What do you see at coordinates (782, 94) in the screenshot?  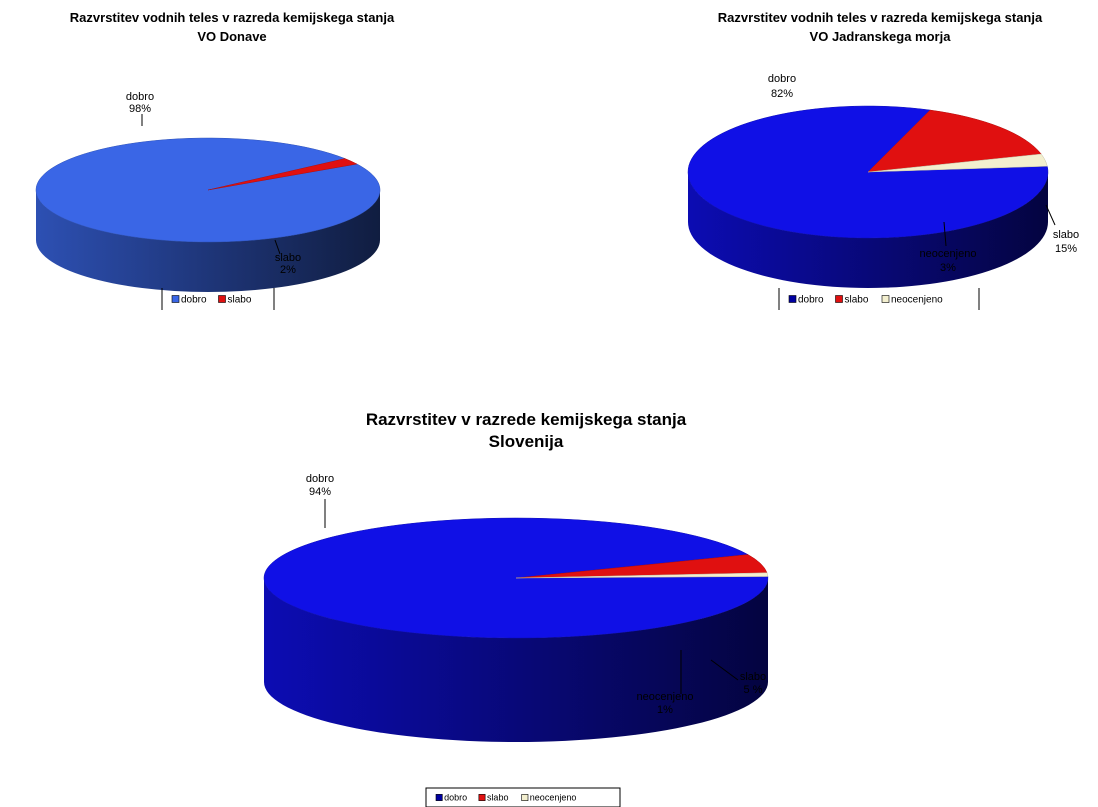 I see `chart-jadran-value-dobro: 82%` at bounding box center [782, 94].